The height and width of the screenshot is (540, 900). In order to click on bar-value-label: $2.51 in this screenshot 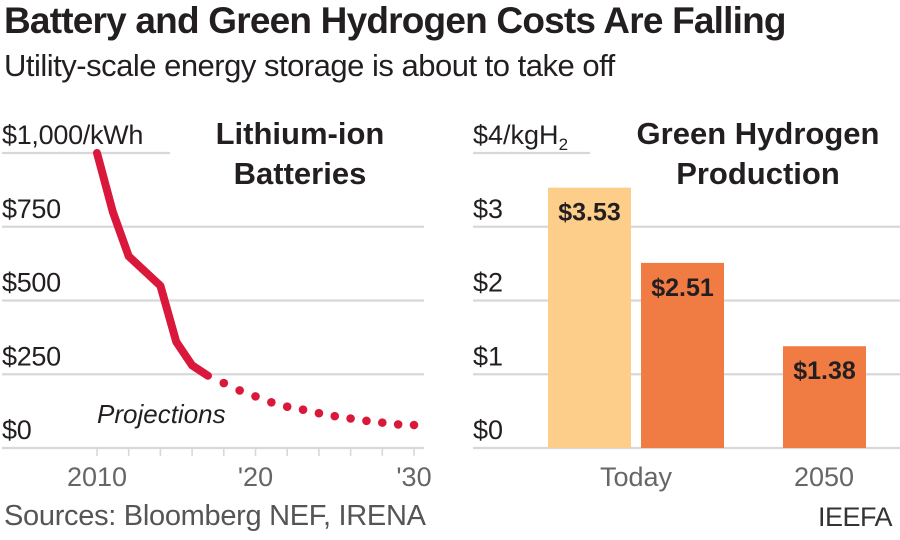, I will do `click(682, 288)`.